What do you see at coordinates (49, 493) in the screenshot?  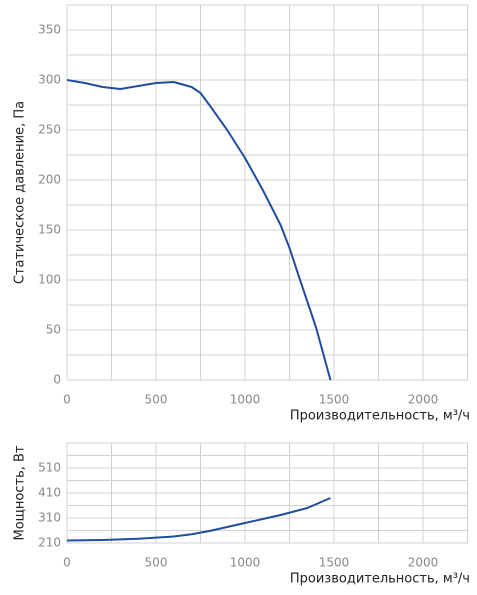 I see `y-tick-label: 410` at bounding box center [49, 493].